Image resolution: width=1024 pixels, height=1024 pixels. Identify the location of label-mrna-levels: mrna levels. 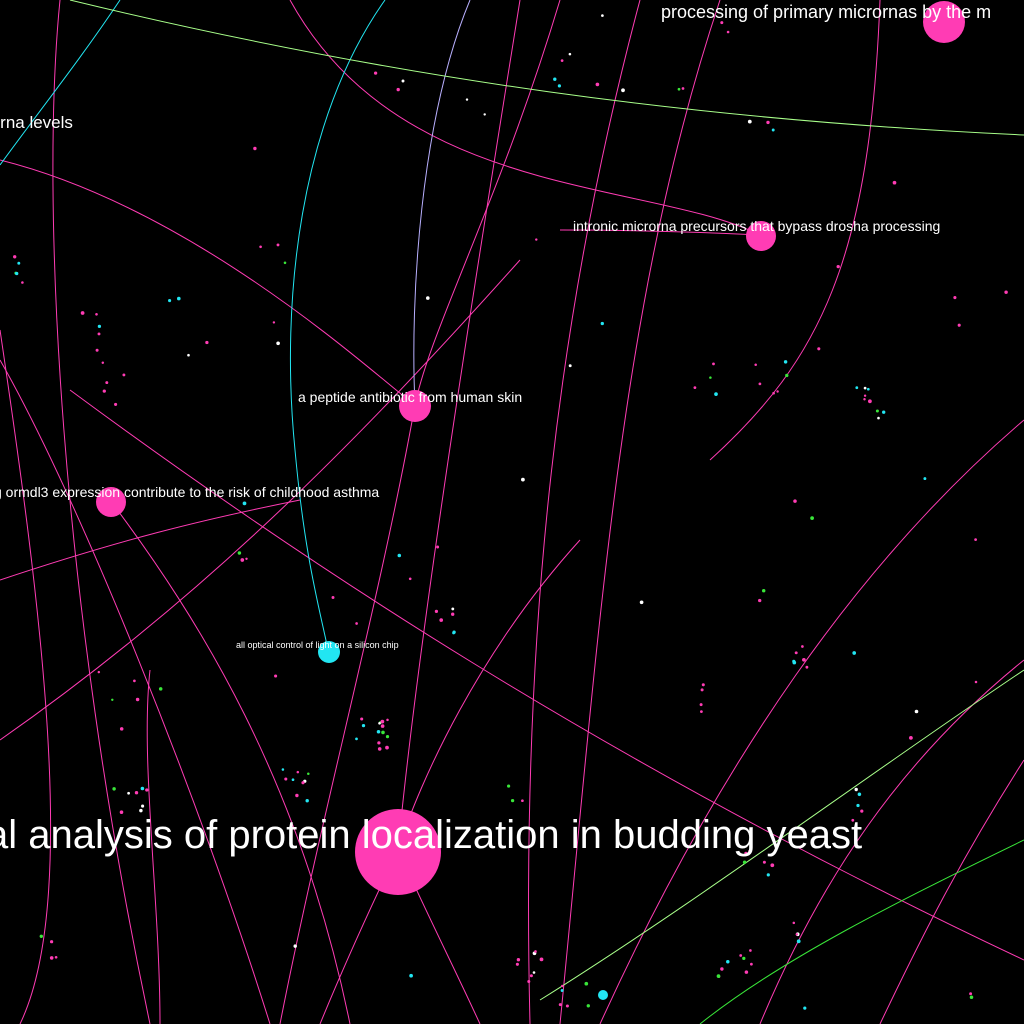
(36, 122).